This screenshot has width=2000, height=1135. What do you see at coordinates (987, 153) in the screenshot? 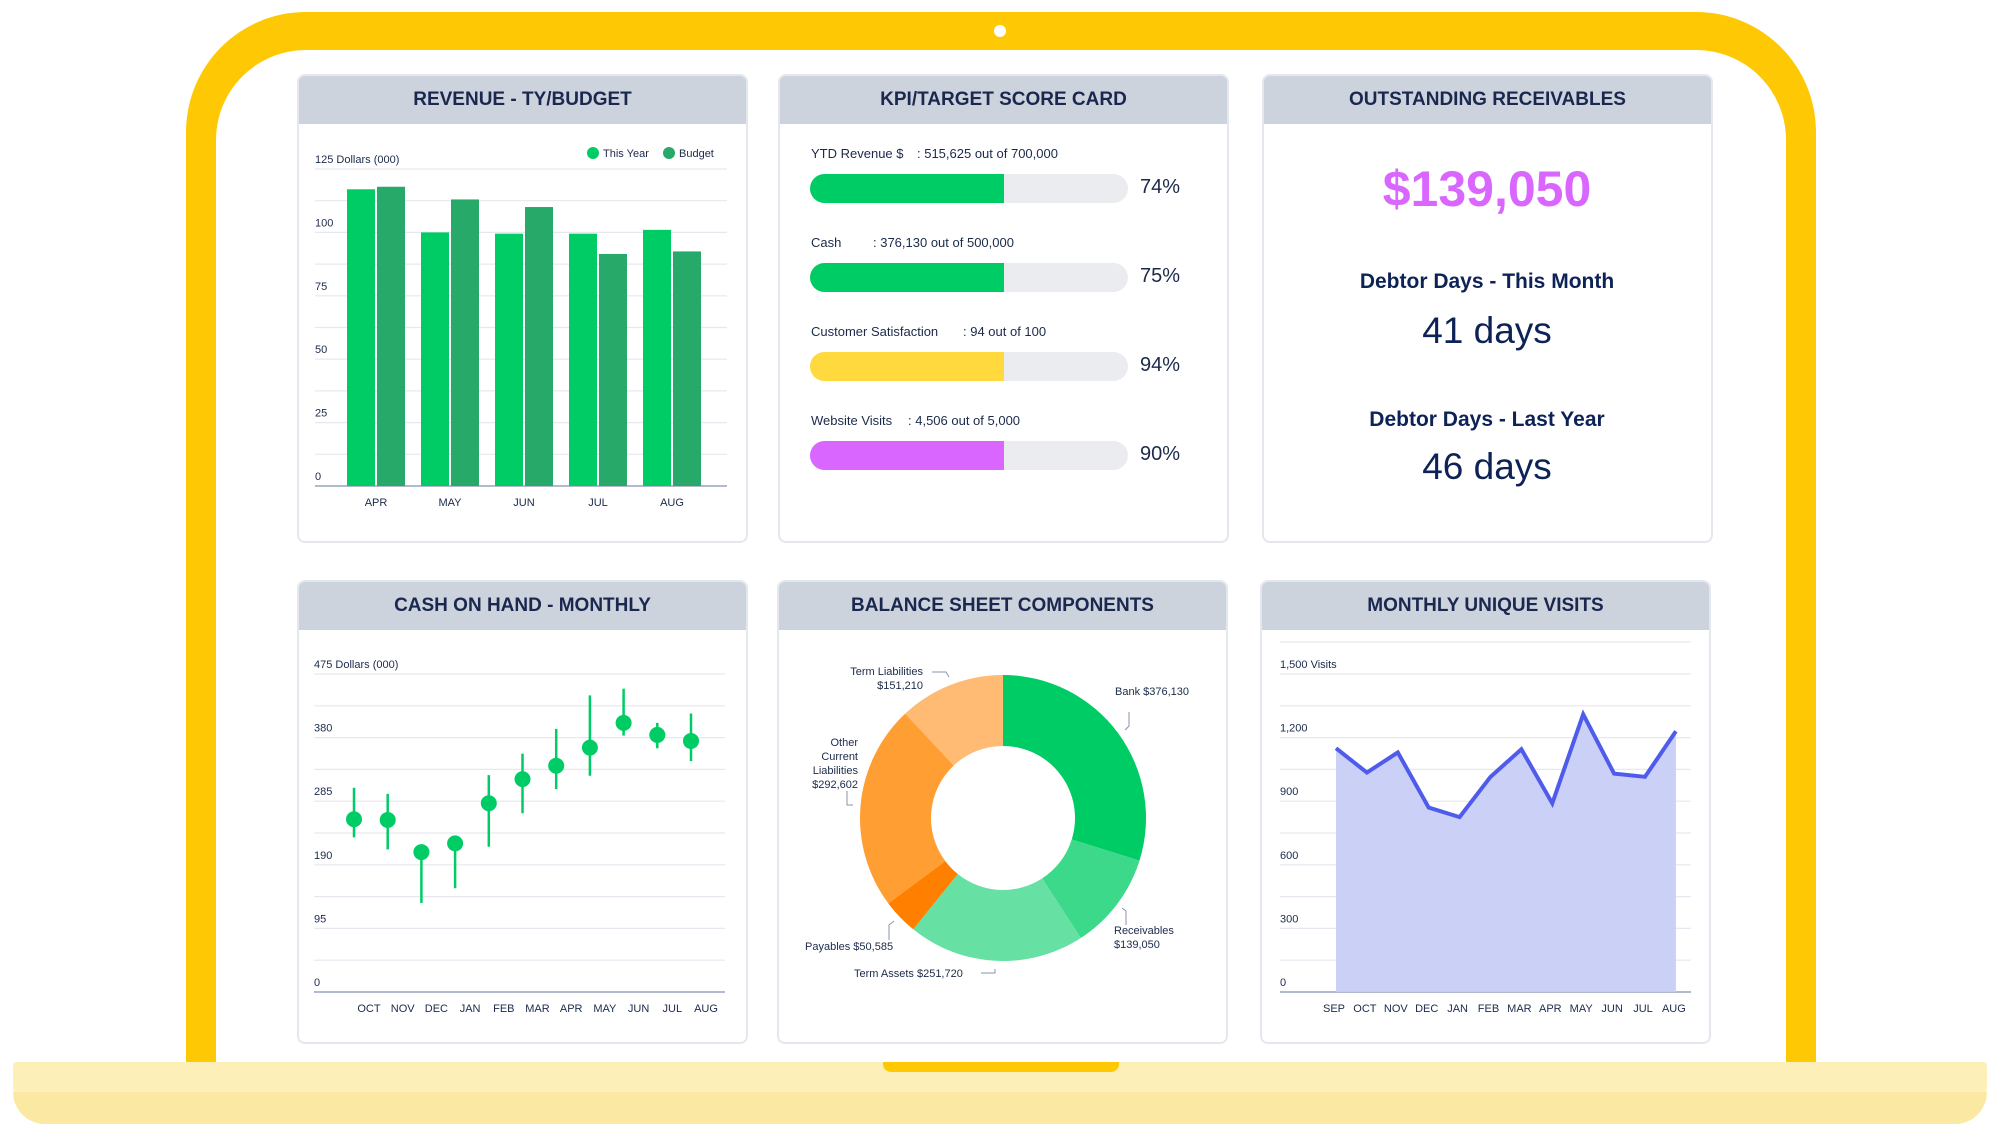
I see `kpi-detail: : 515,625 out of 700,000` at bounding box center [987, 153].